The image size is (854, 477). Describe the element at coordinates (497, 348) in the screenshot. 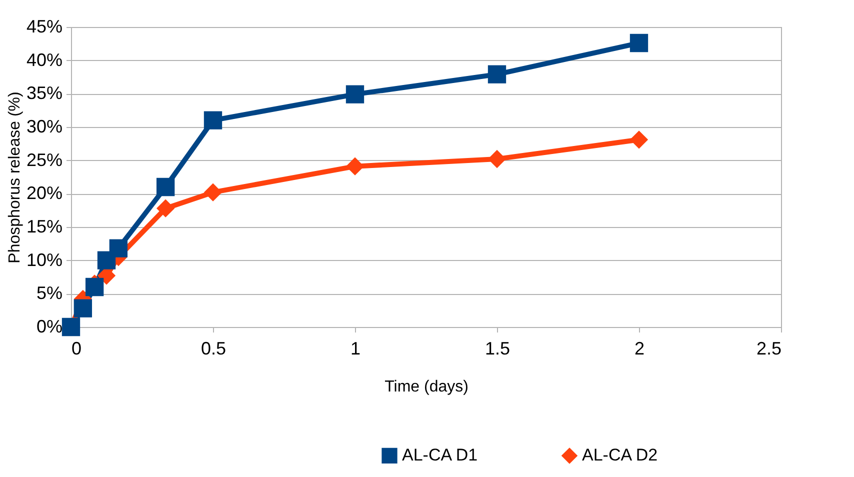

I see `x-tick-label: 1.5` at that location.